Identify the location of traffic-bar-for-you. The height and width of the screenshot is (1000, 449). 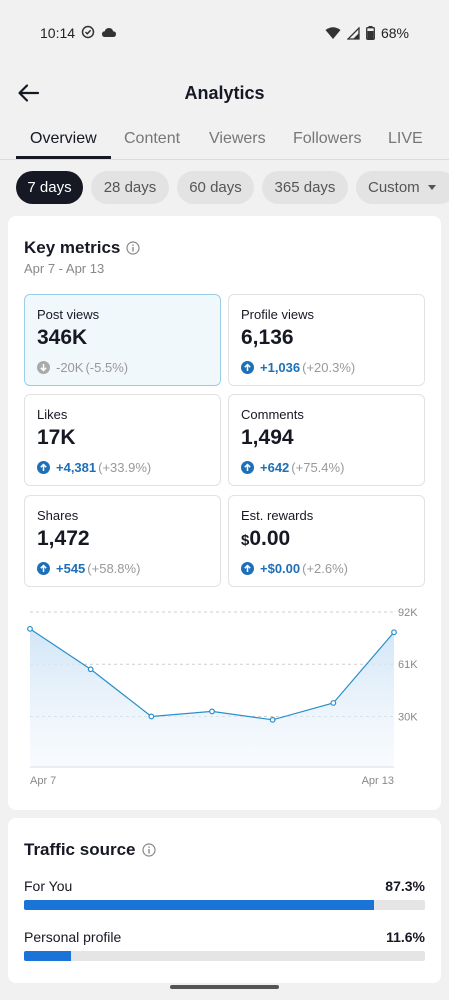
(224, 905).